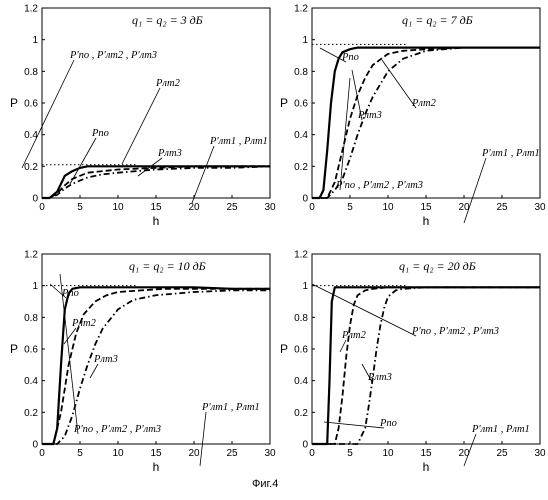 This screenshot has height=500, width=548. Describe the element at coordinates (437, 266) in the screenshot. I see `chart-title: q₁ = q₂ = 20 дБ` at that location.